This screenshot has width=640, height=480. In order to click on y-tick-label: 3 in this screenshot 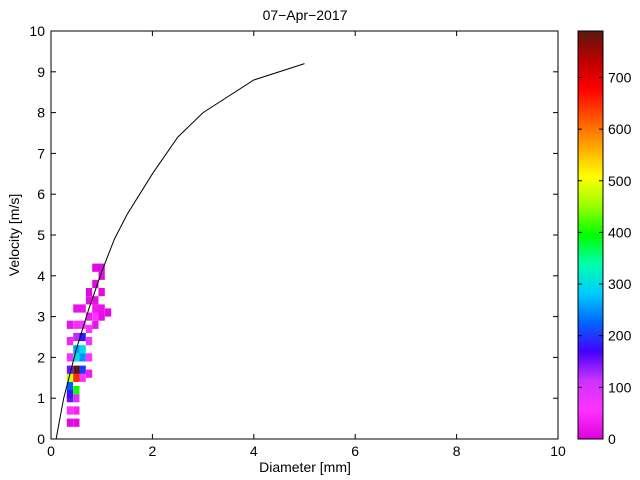, I will do `click(41, 317)`.